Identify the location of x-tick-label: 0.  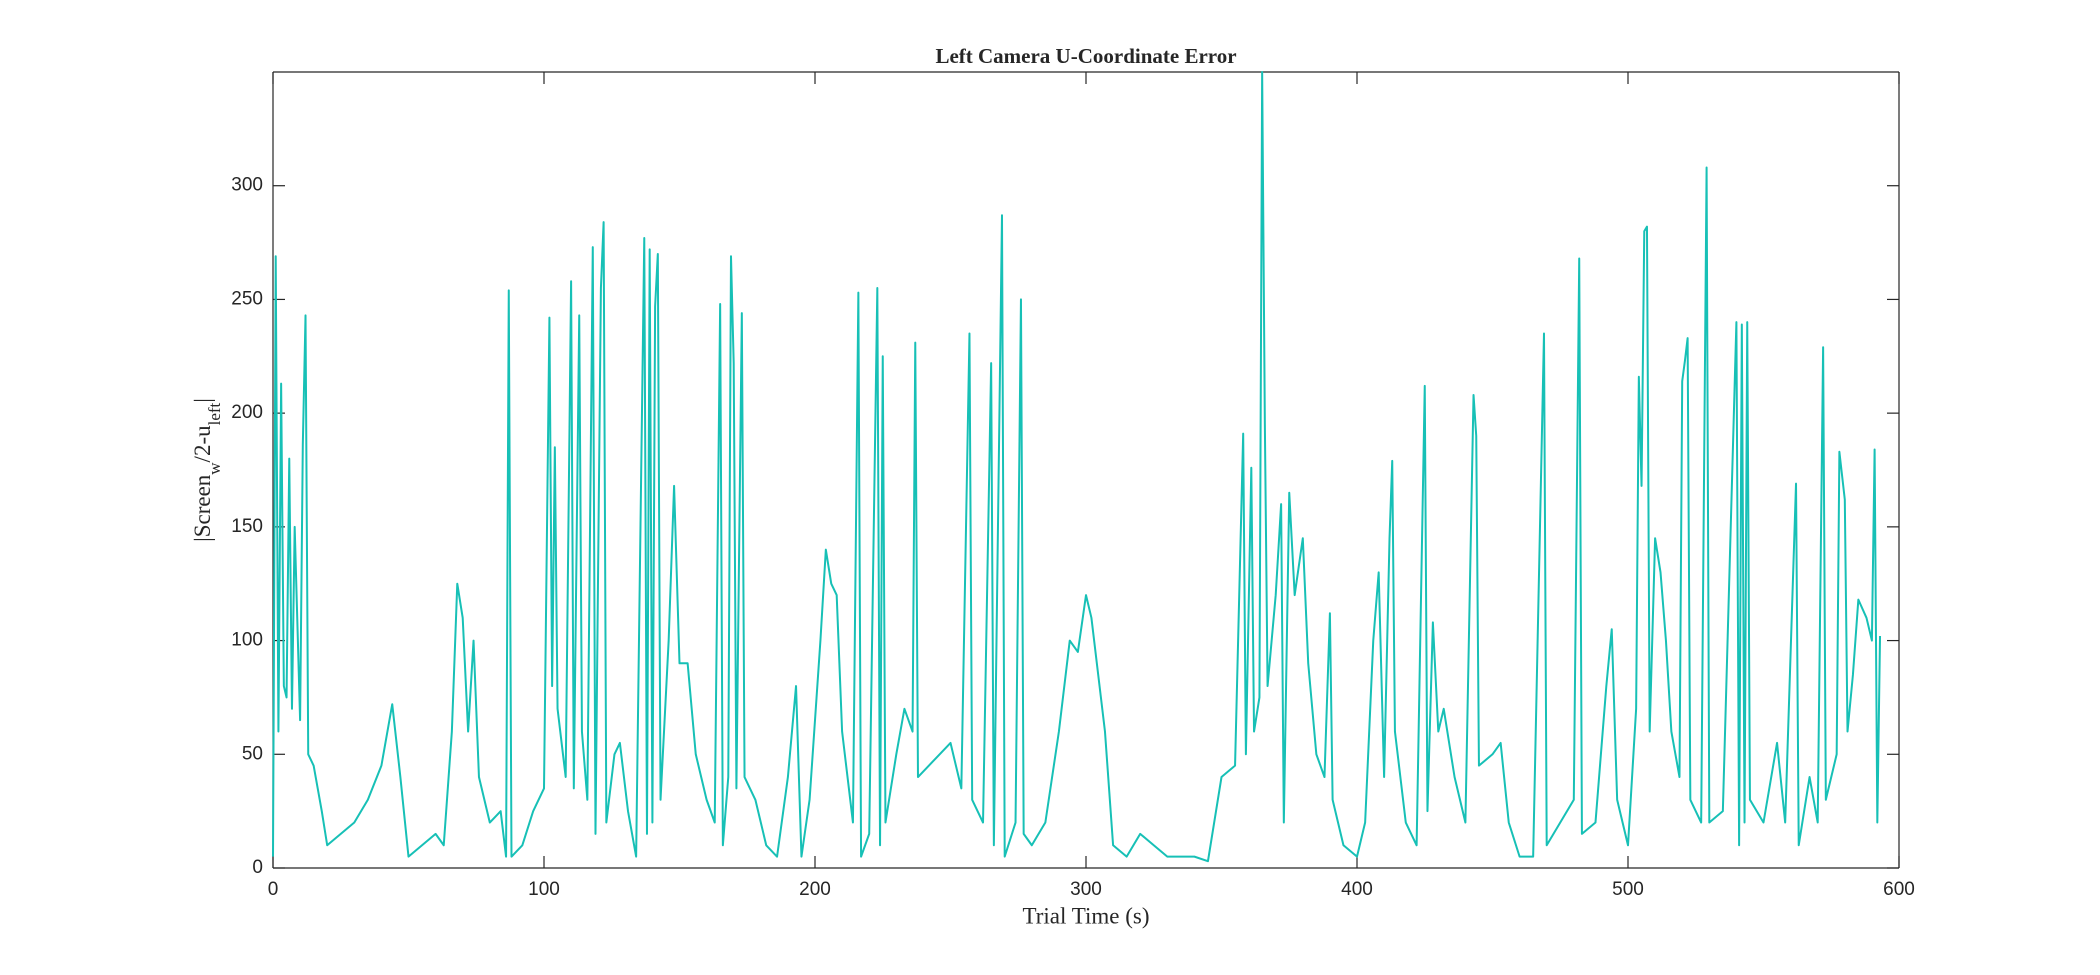
(273, 889).